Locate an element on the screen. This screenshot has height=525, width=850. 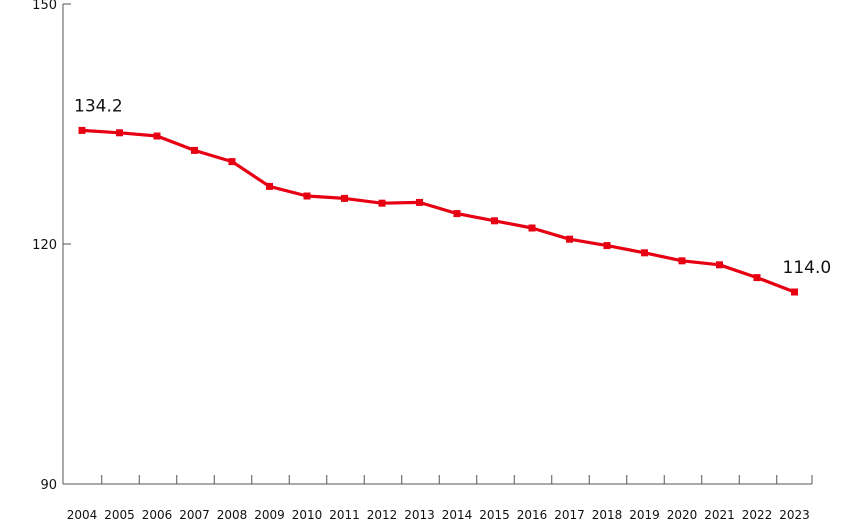
x-tick-label: 2016 is located at coordinates (532, 515).